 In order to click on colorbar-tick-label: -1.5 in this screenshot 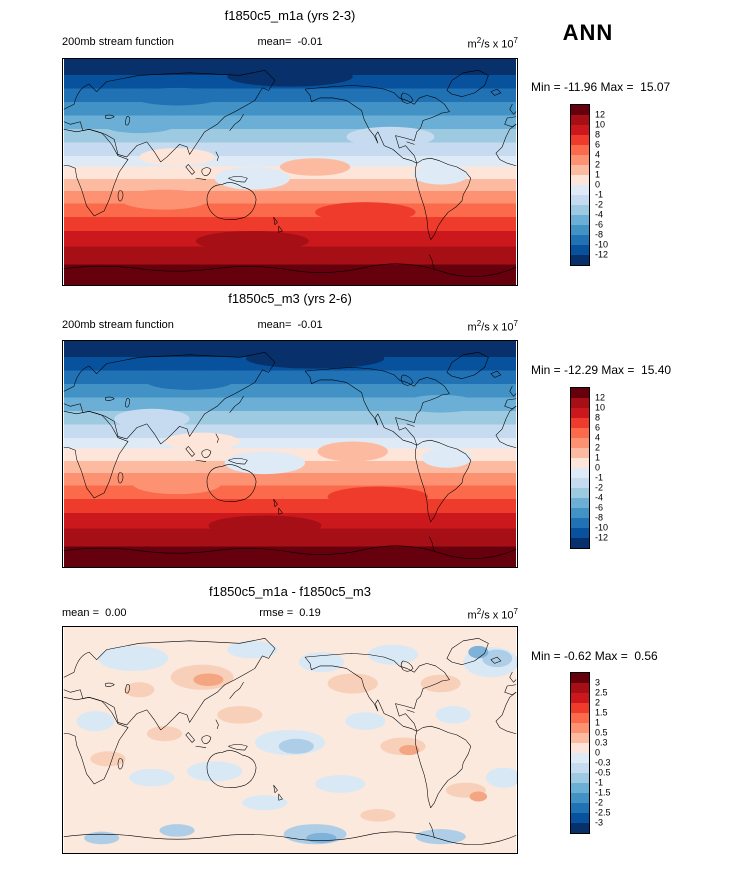, I will do `click(603, 792)`.